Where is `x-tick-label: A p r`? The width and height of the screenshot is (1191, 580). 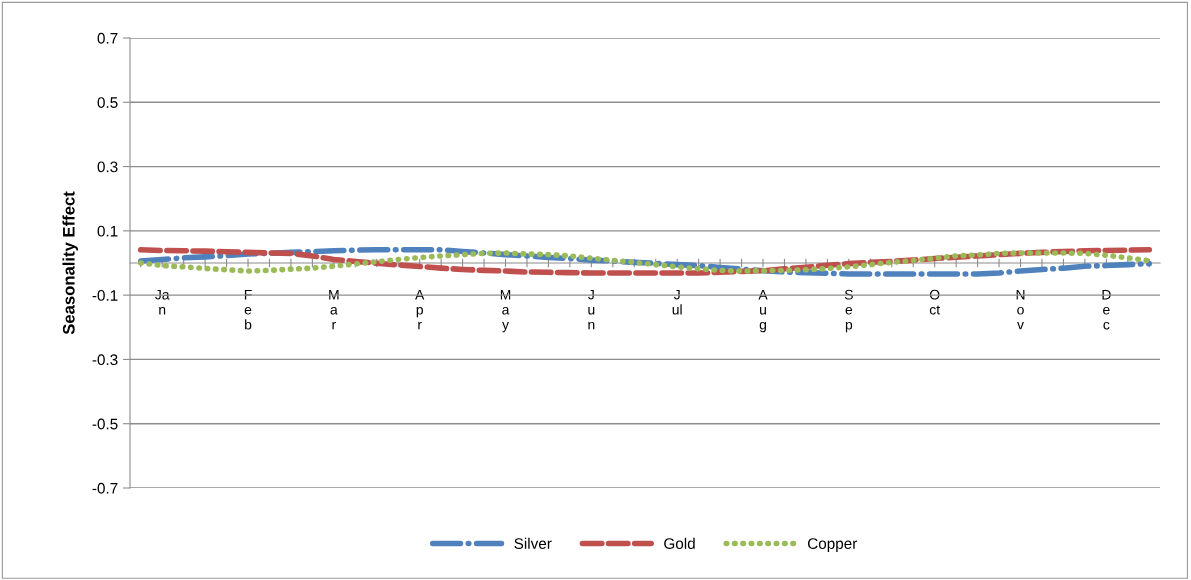 x-tick-label: A p r is located at coordinates (420, 309).